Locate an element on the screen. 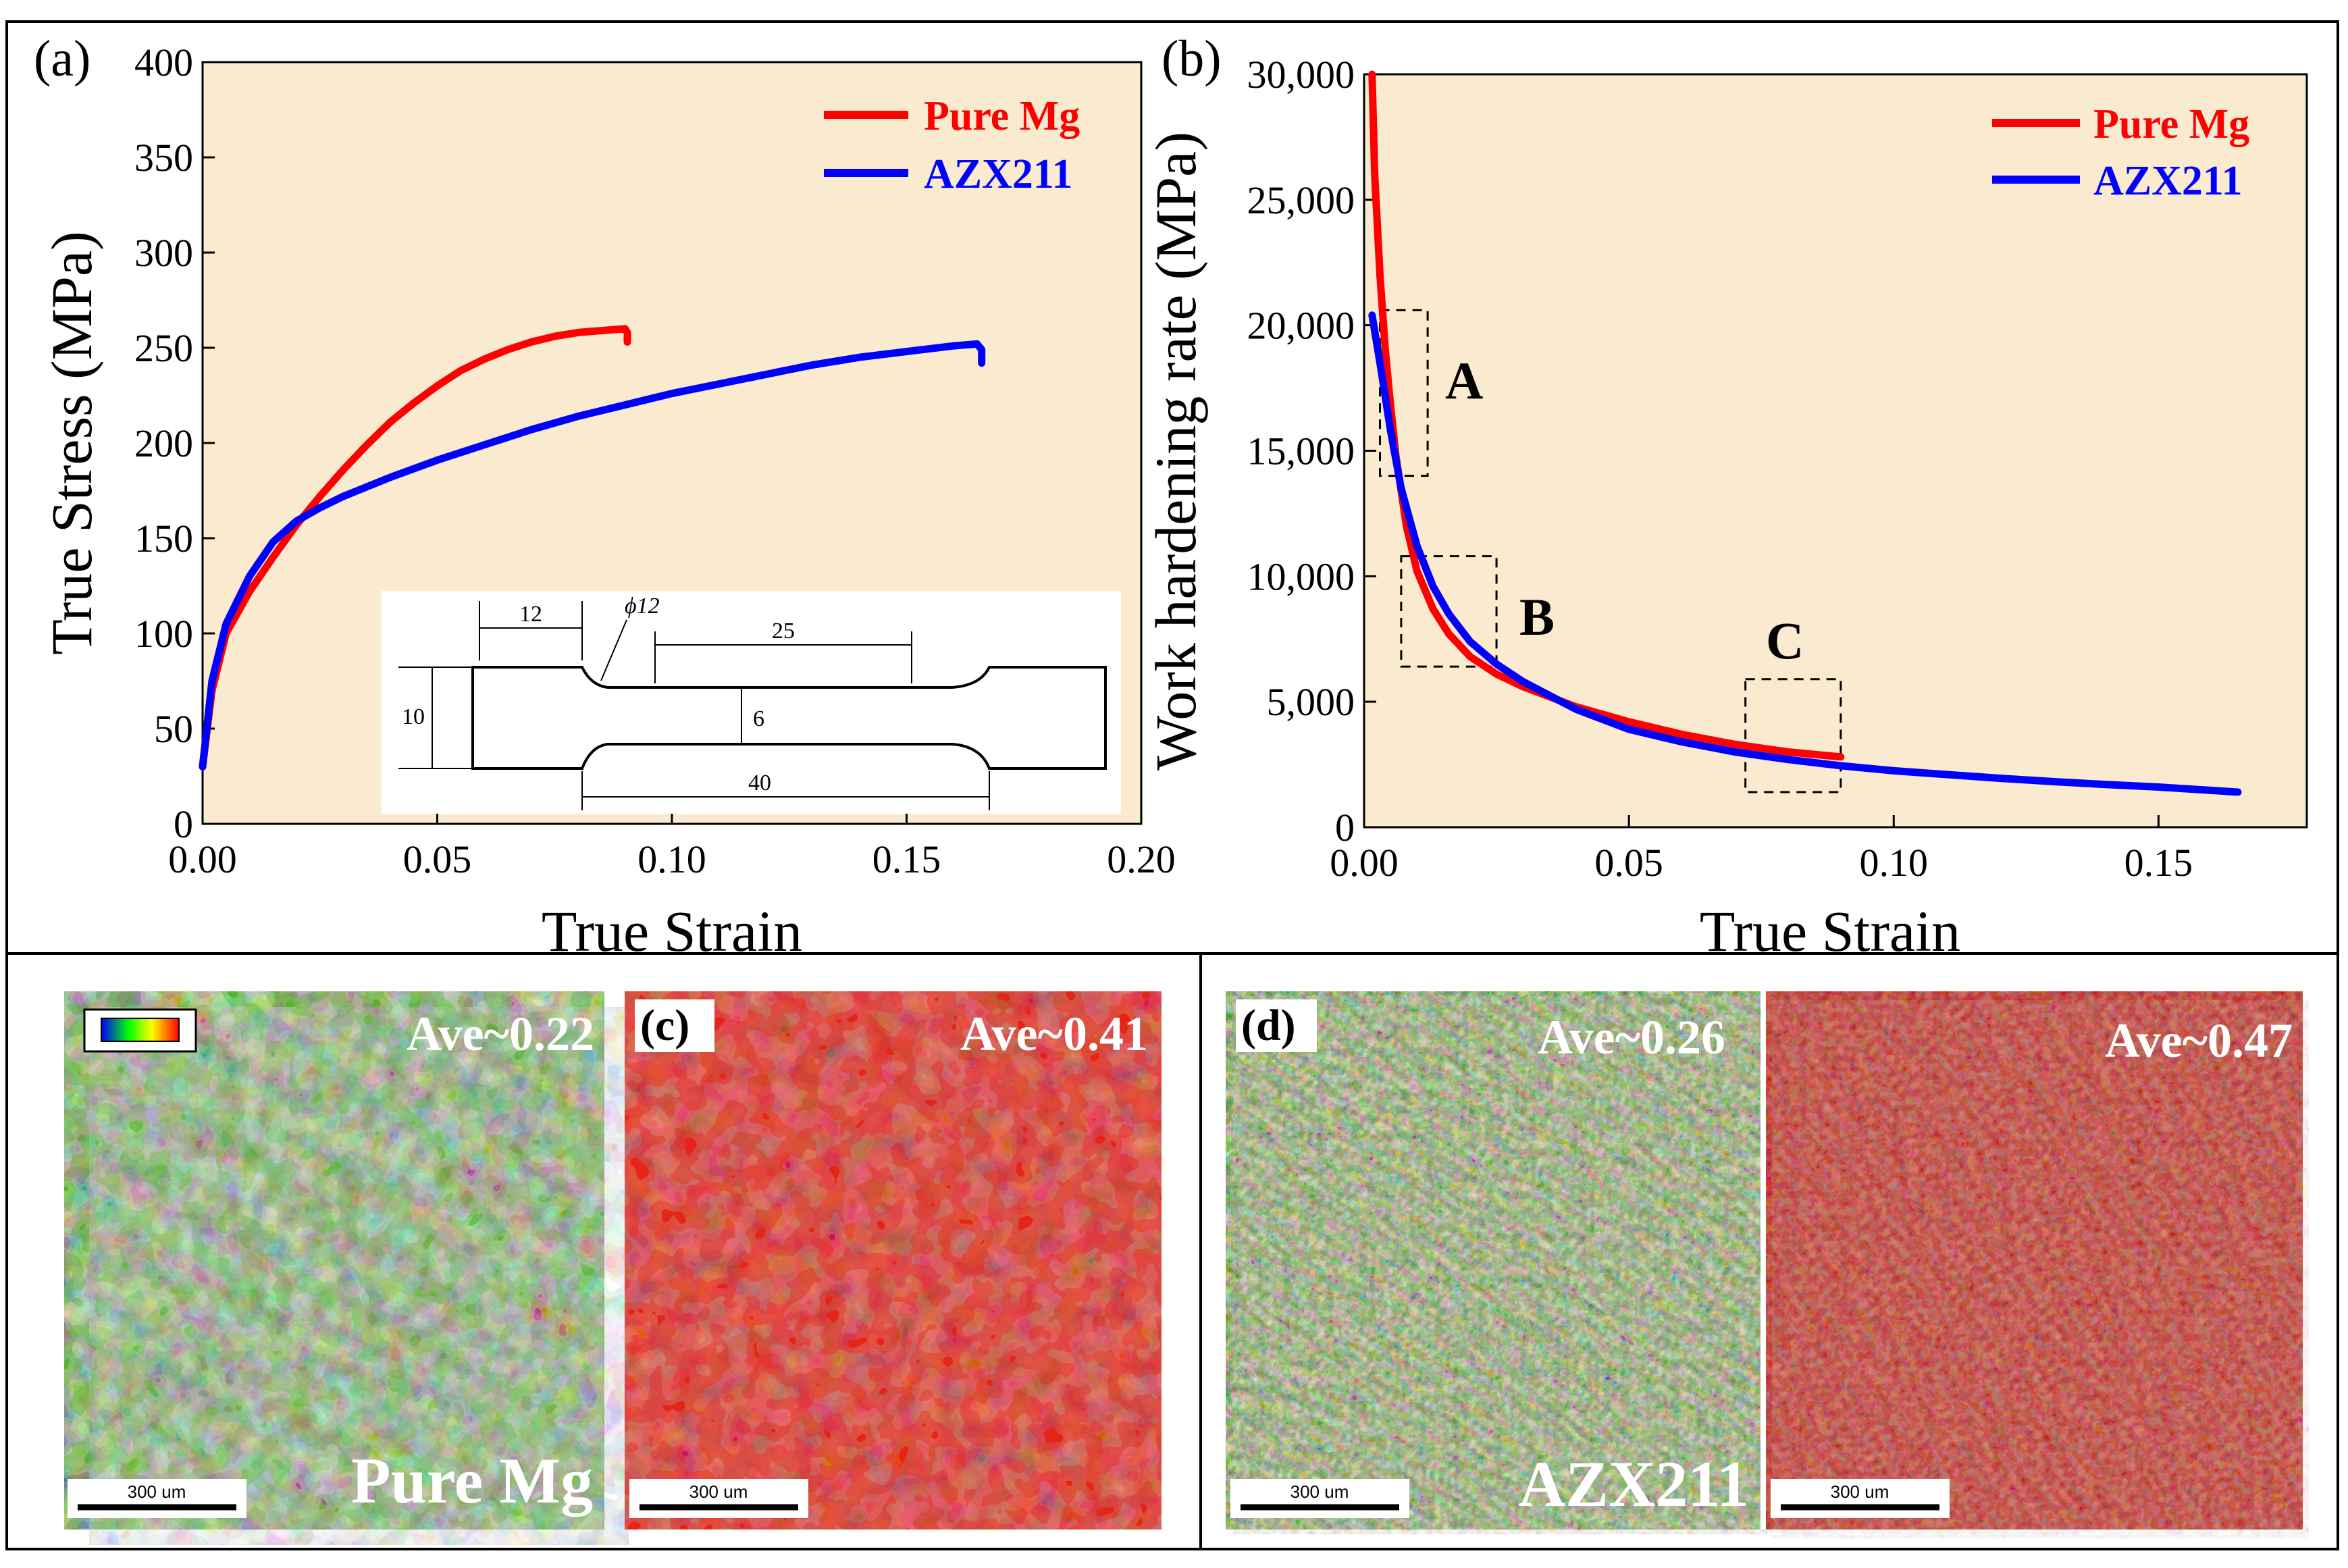  y-tick-label: 5,000 is located at coordinates (1311, 702).